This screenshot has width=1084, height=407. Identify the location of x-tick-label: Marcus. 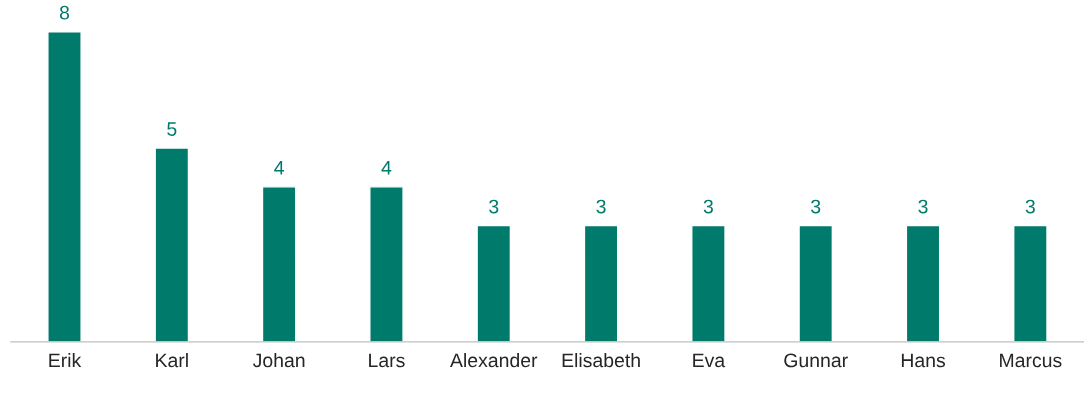
(1031, 360).